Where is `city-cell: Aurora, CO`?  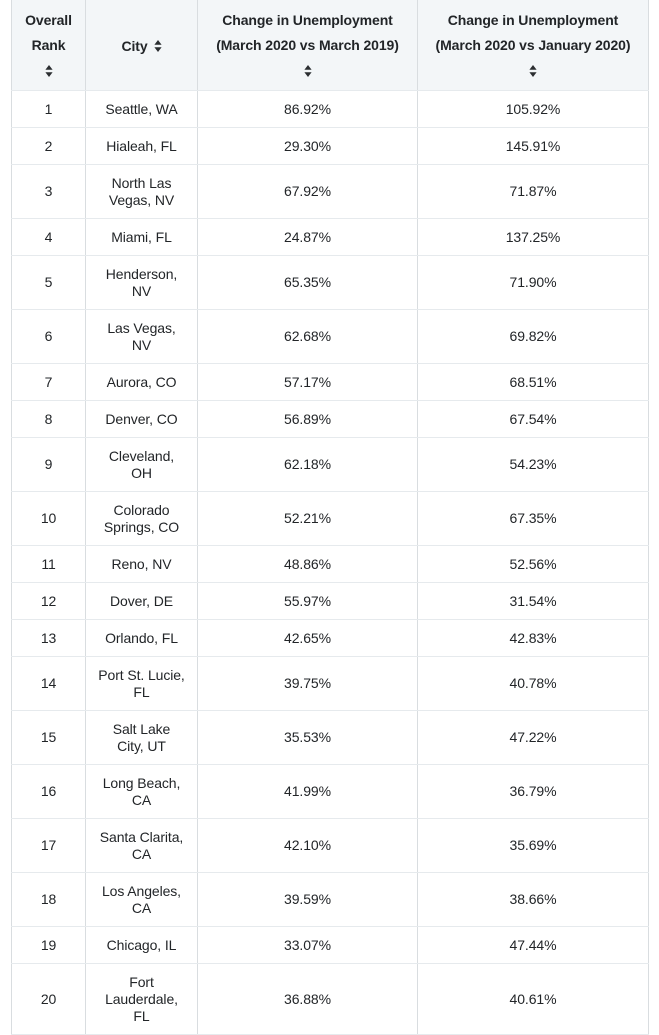
city-cell: Aurora, CO is located at coordinates (141, 382).